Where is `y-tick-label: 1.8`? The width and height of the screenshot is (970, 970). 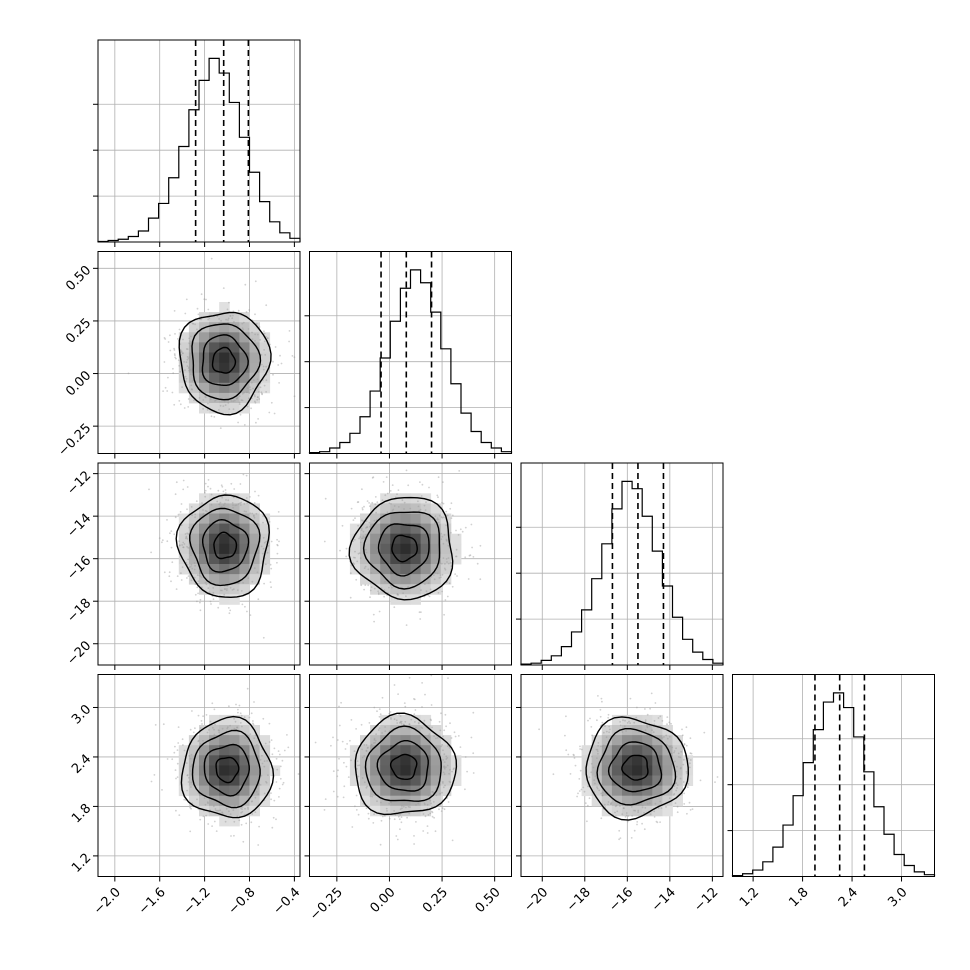 y-tick-label: 1.8 is located at coordinates (81, 813).